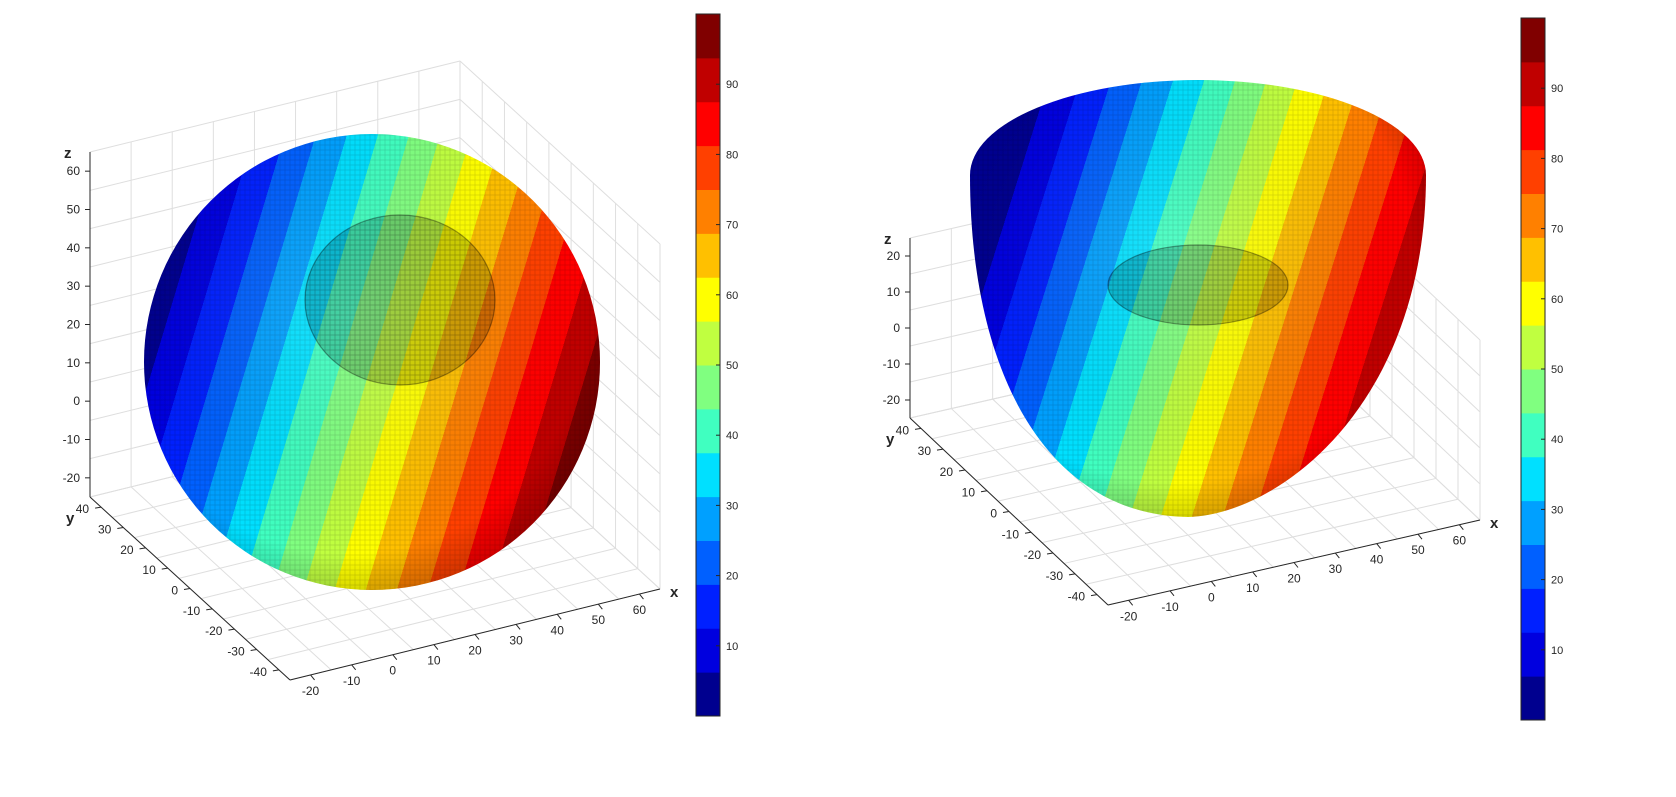  Describe the element at coordinates (1557, 230) in the screenshot. I see `colorbar-tick-label: 70` at that location.